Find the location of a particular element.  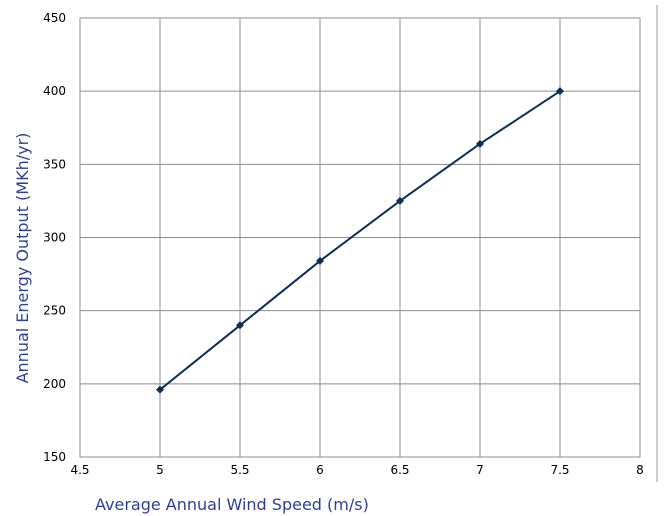

x-tick-label: 7.5 is located at coordinates (559, 470).